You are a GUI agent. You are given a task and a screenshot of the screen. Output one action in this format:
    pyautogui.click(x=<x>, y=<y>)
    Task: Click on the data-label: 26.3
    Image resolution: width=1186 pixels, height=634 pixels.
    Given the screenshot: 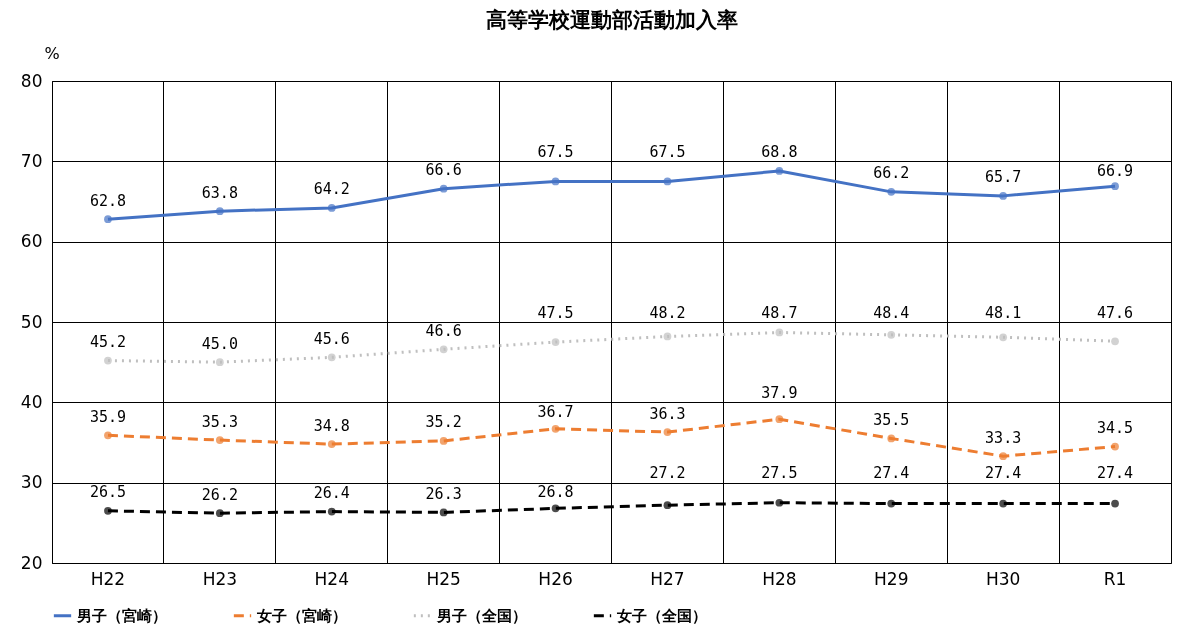 What is the action you would take?
    pyautogui.click(x=443, y=493)
    